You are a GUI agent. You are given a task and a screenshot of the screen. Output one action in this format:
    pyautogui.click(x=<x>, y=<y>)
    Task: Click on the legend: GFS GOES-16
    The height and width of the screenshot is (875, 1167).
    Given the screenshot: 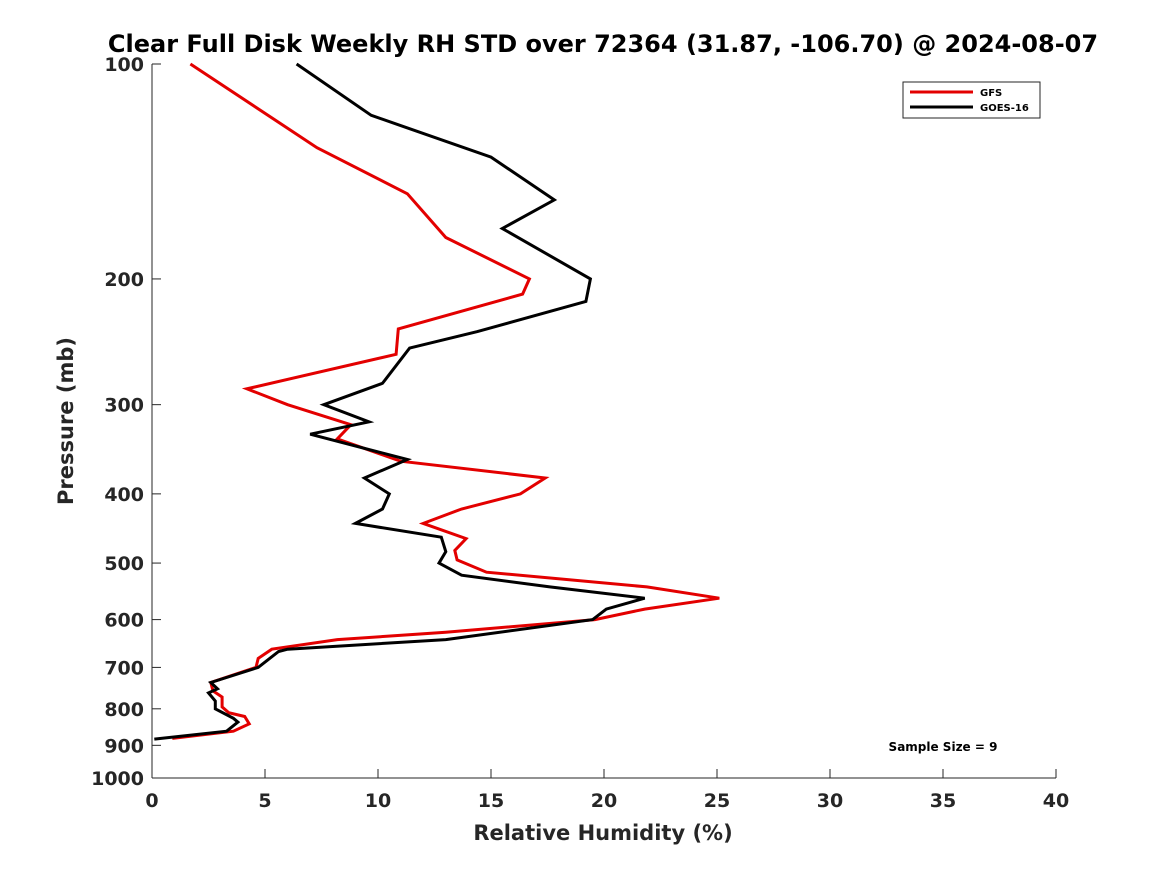 What is the action you would take?
    pyautogui.click(x=971, y=100)
    